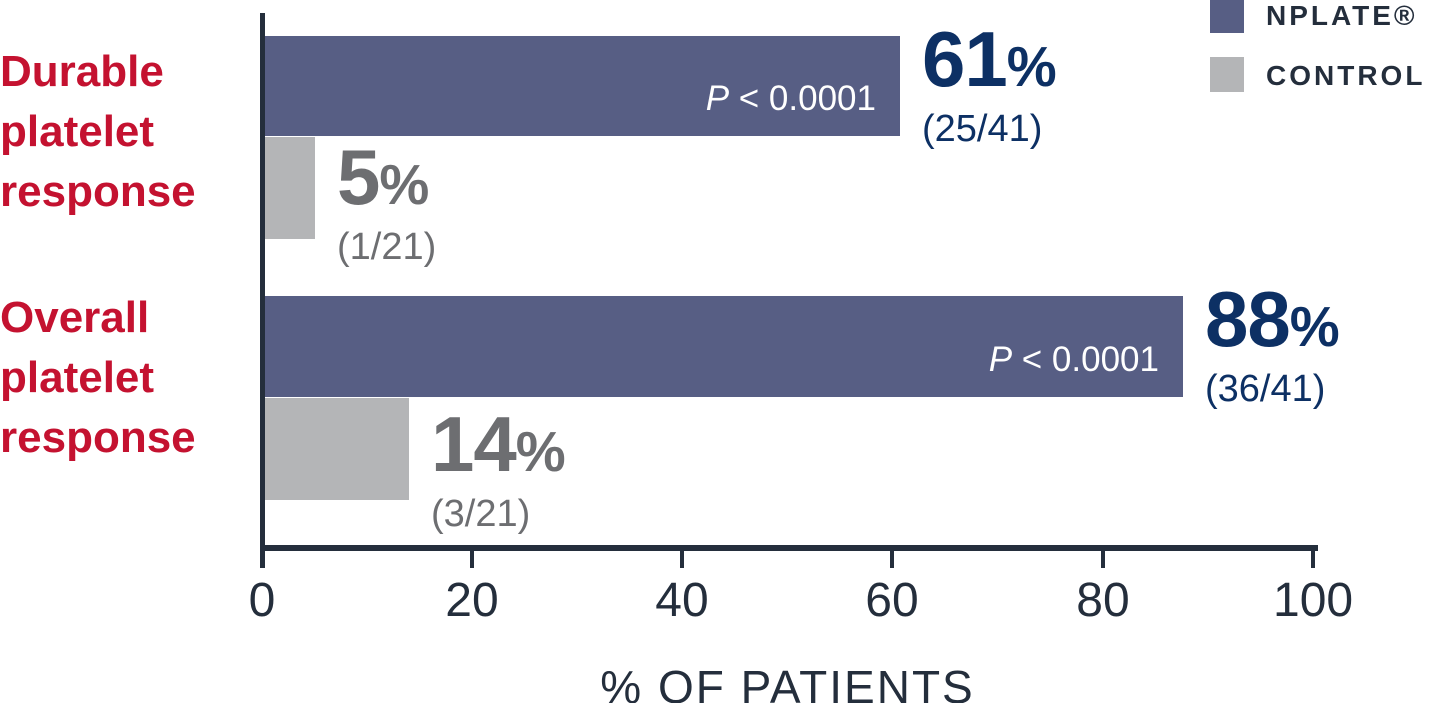 Image resolution: width=1455 pixels, height=703 pixels. I want to click on fraction-value: (25/41), so click(982, 129).